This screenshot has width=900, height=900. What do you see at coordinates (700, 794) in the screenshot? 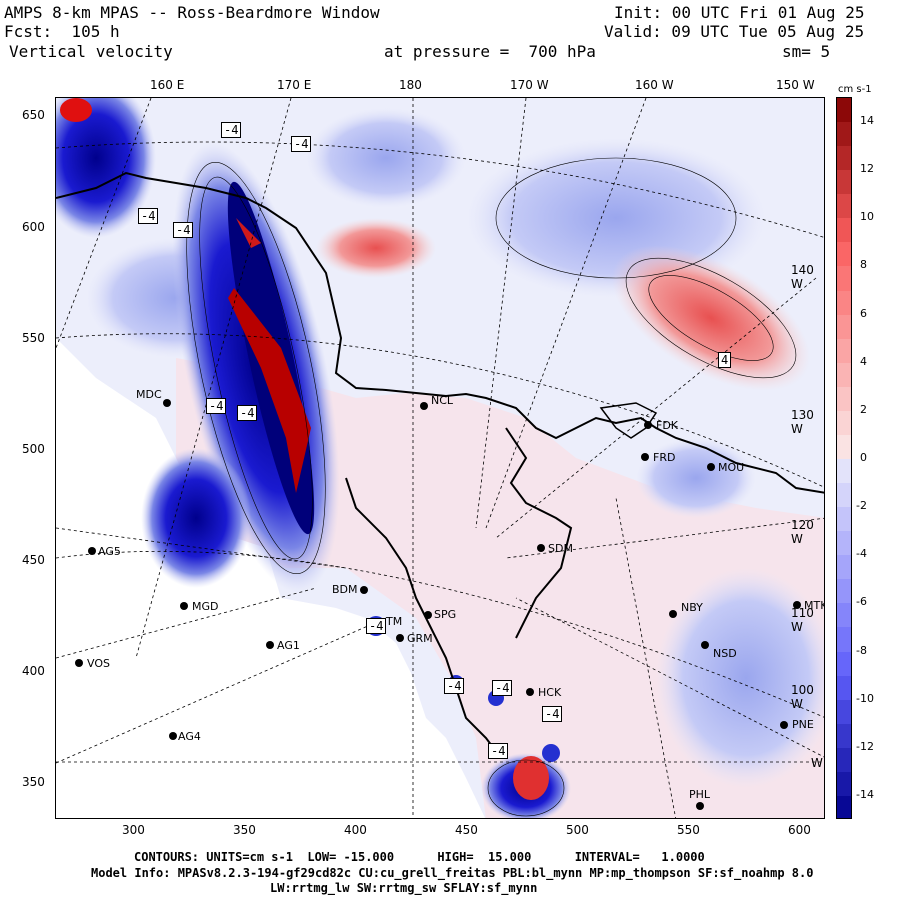
I see `station-label: PHL` at bounding box center [700, 794].